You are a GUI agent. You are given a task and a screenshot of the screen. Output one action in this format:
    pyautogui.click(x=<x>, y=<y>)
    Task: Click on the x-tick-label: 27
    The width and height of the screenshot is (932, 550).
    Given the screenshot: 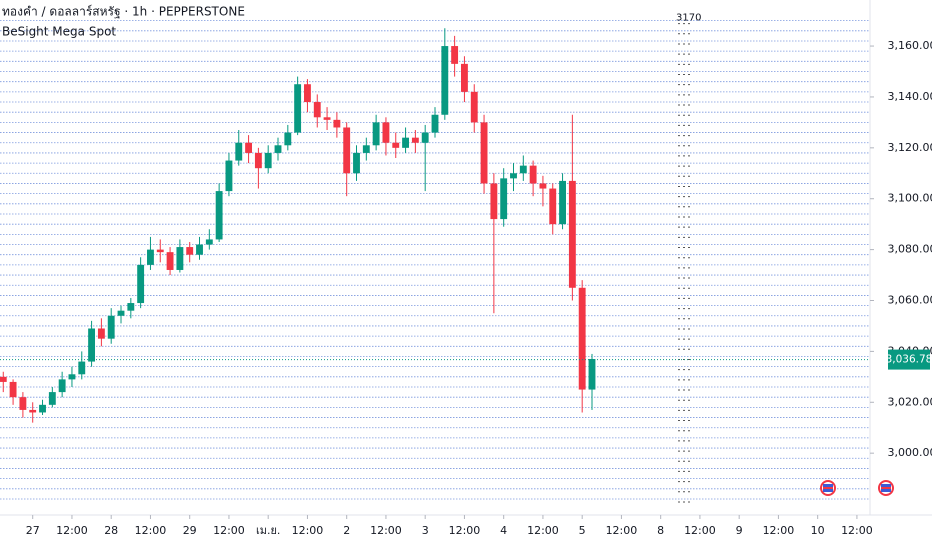 What is the action you would take?
    pyautogui.click(x=33, y=530)
    